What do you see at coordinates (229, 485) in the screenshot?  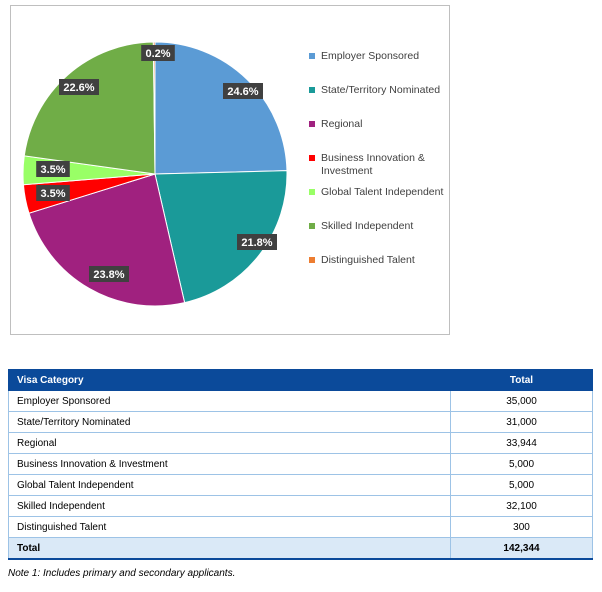 I see `cell-visa-category: Global Talent Independent` at bounding box center [229, 485].